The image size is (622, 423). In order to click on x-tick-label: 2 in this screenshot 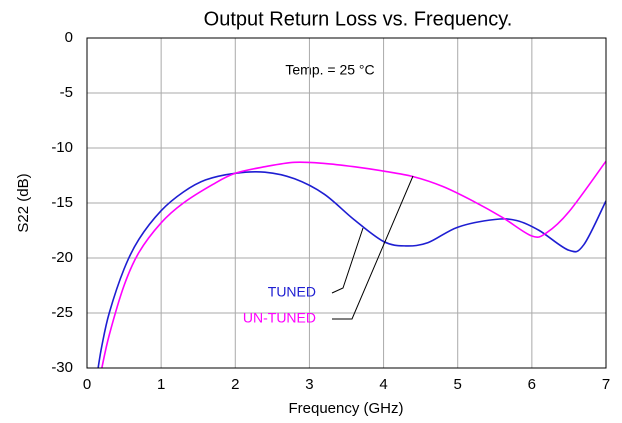, I will do `click(235, 384)`.